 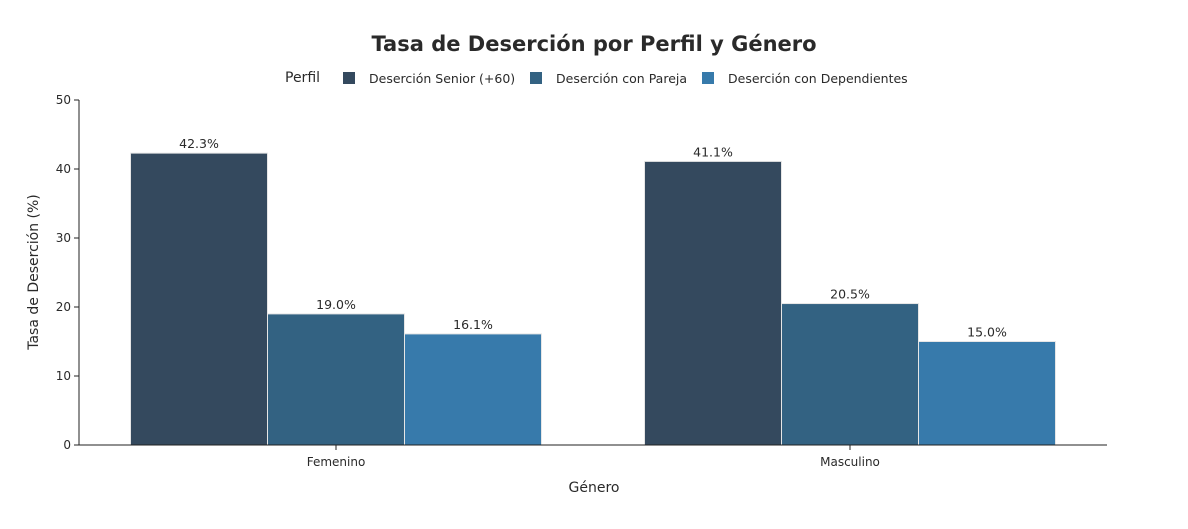 What do you see at coordinates (63, 307) in the screenshot?
I see `y-tick-label: 20` at bounding box center [63, 307].